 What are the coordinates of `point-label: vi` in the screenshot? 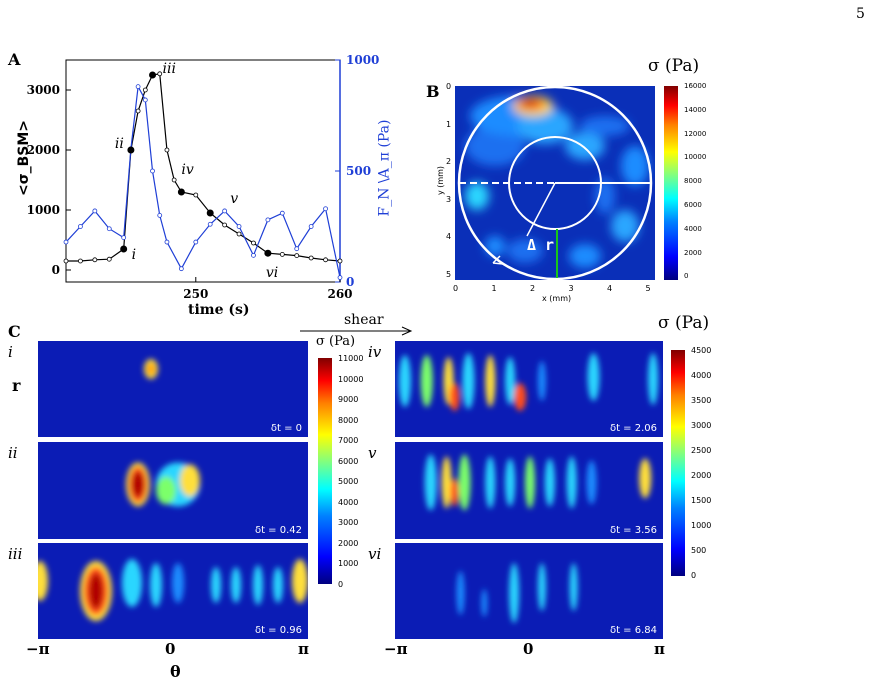 It's located at (272, 273).